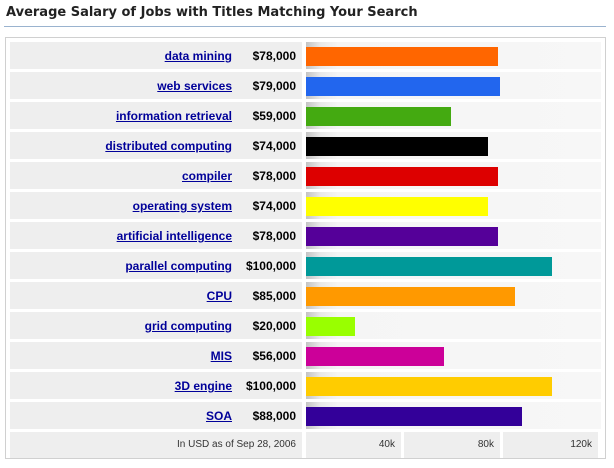  I want to click on bar-row-web-services: web services $79,000, so click(305, 85).